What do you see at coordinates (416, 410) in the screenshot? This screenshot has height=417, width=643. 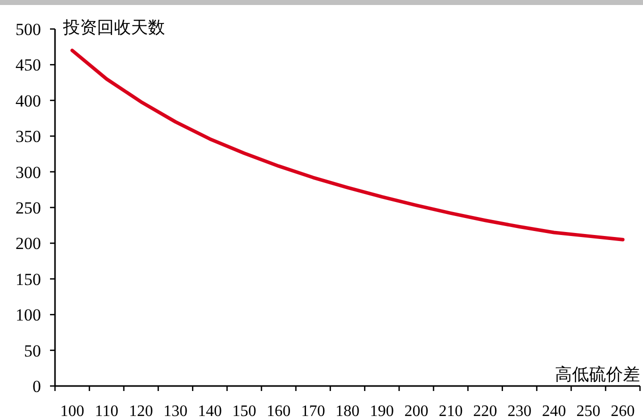 I see `x-tick-label: 200` at bounding box center [416, 410].